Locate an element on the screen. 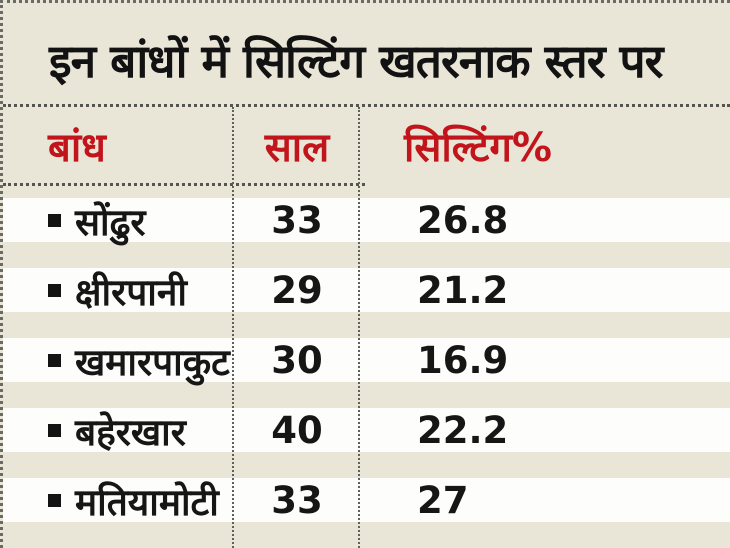  dam-name-cell: क्षीरपानी is located at coordinates (118, 290).